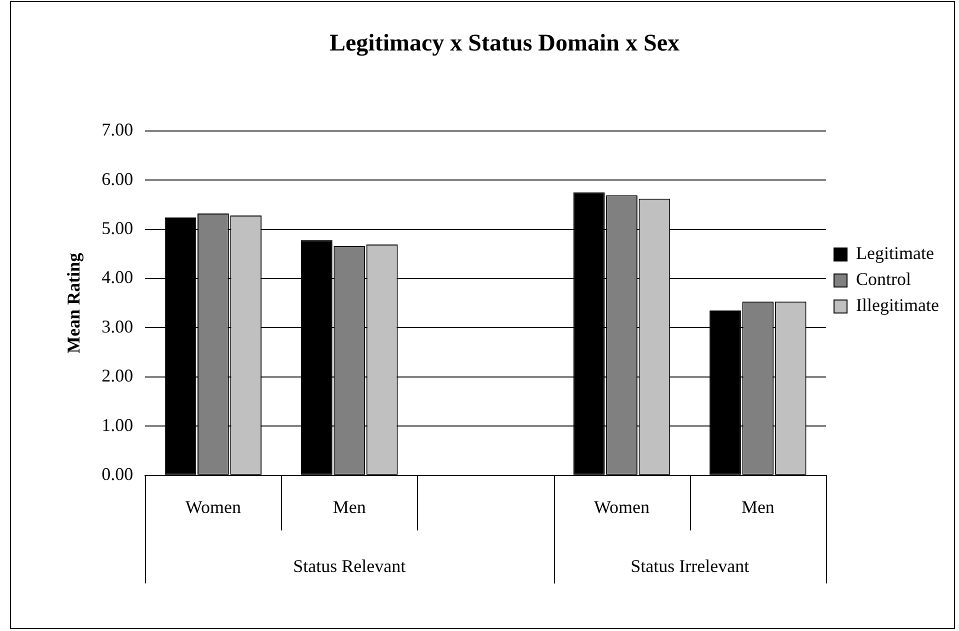  I want to click on y-tick-label: 0.00, so click(118, 474).